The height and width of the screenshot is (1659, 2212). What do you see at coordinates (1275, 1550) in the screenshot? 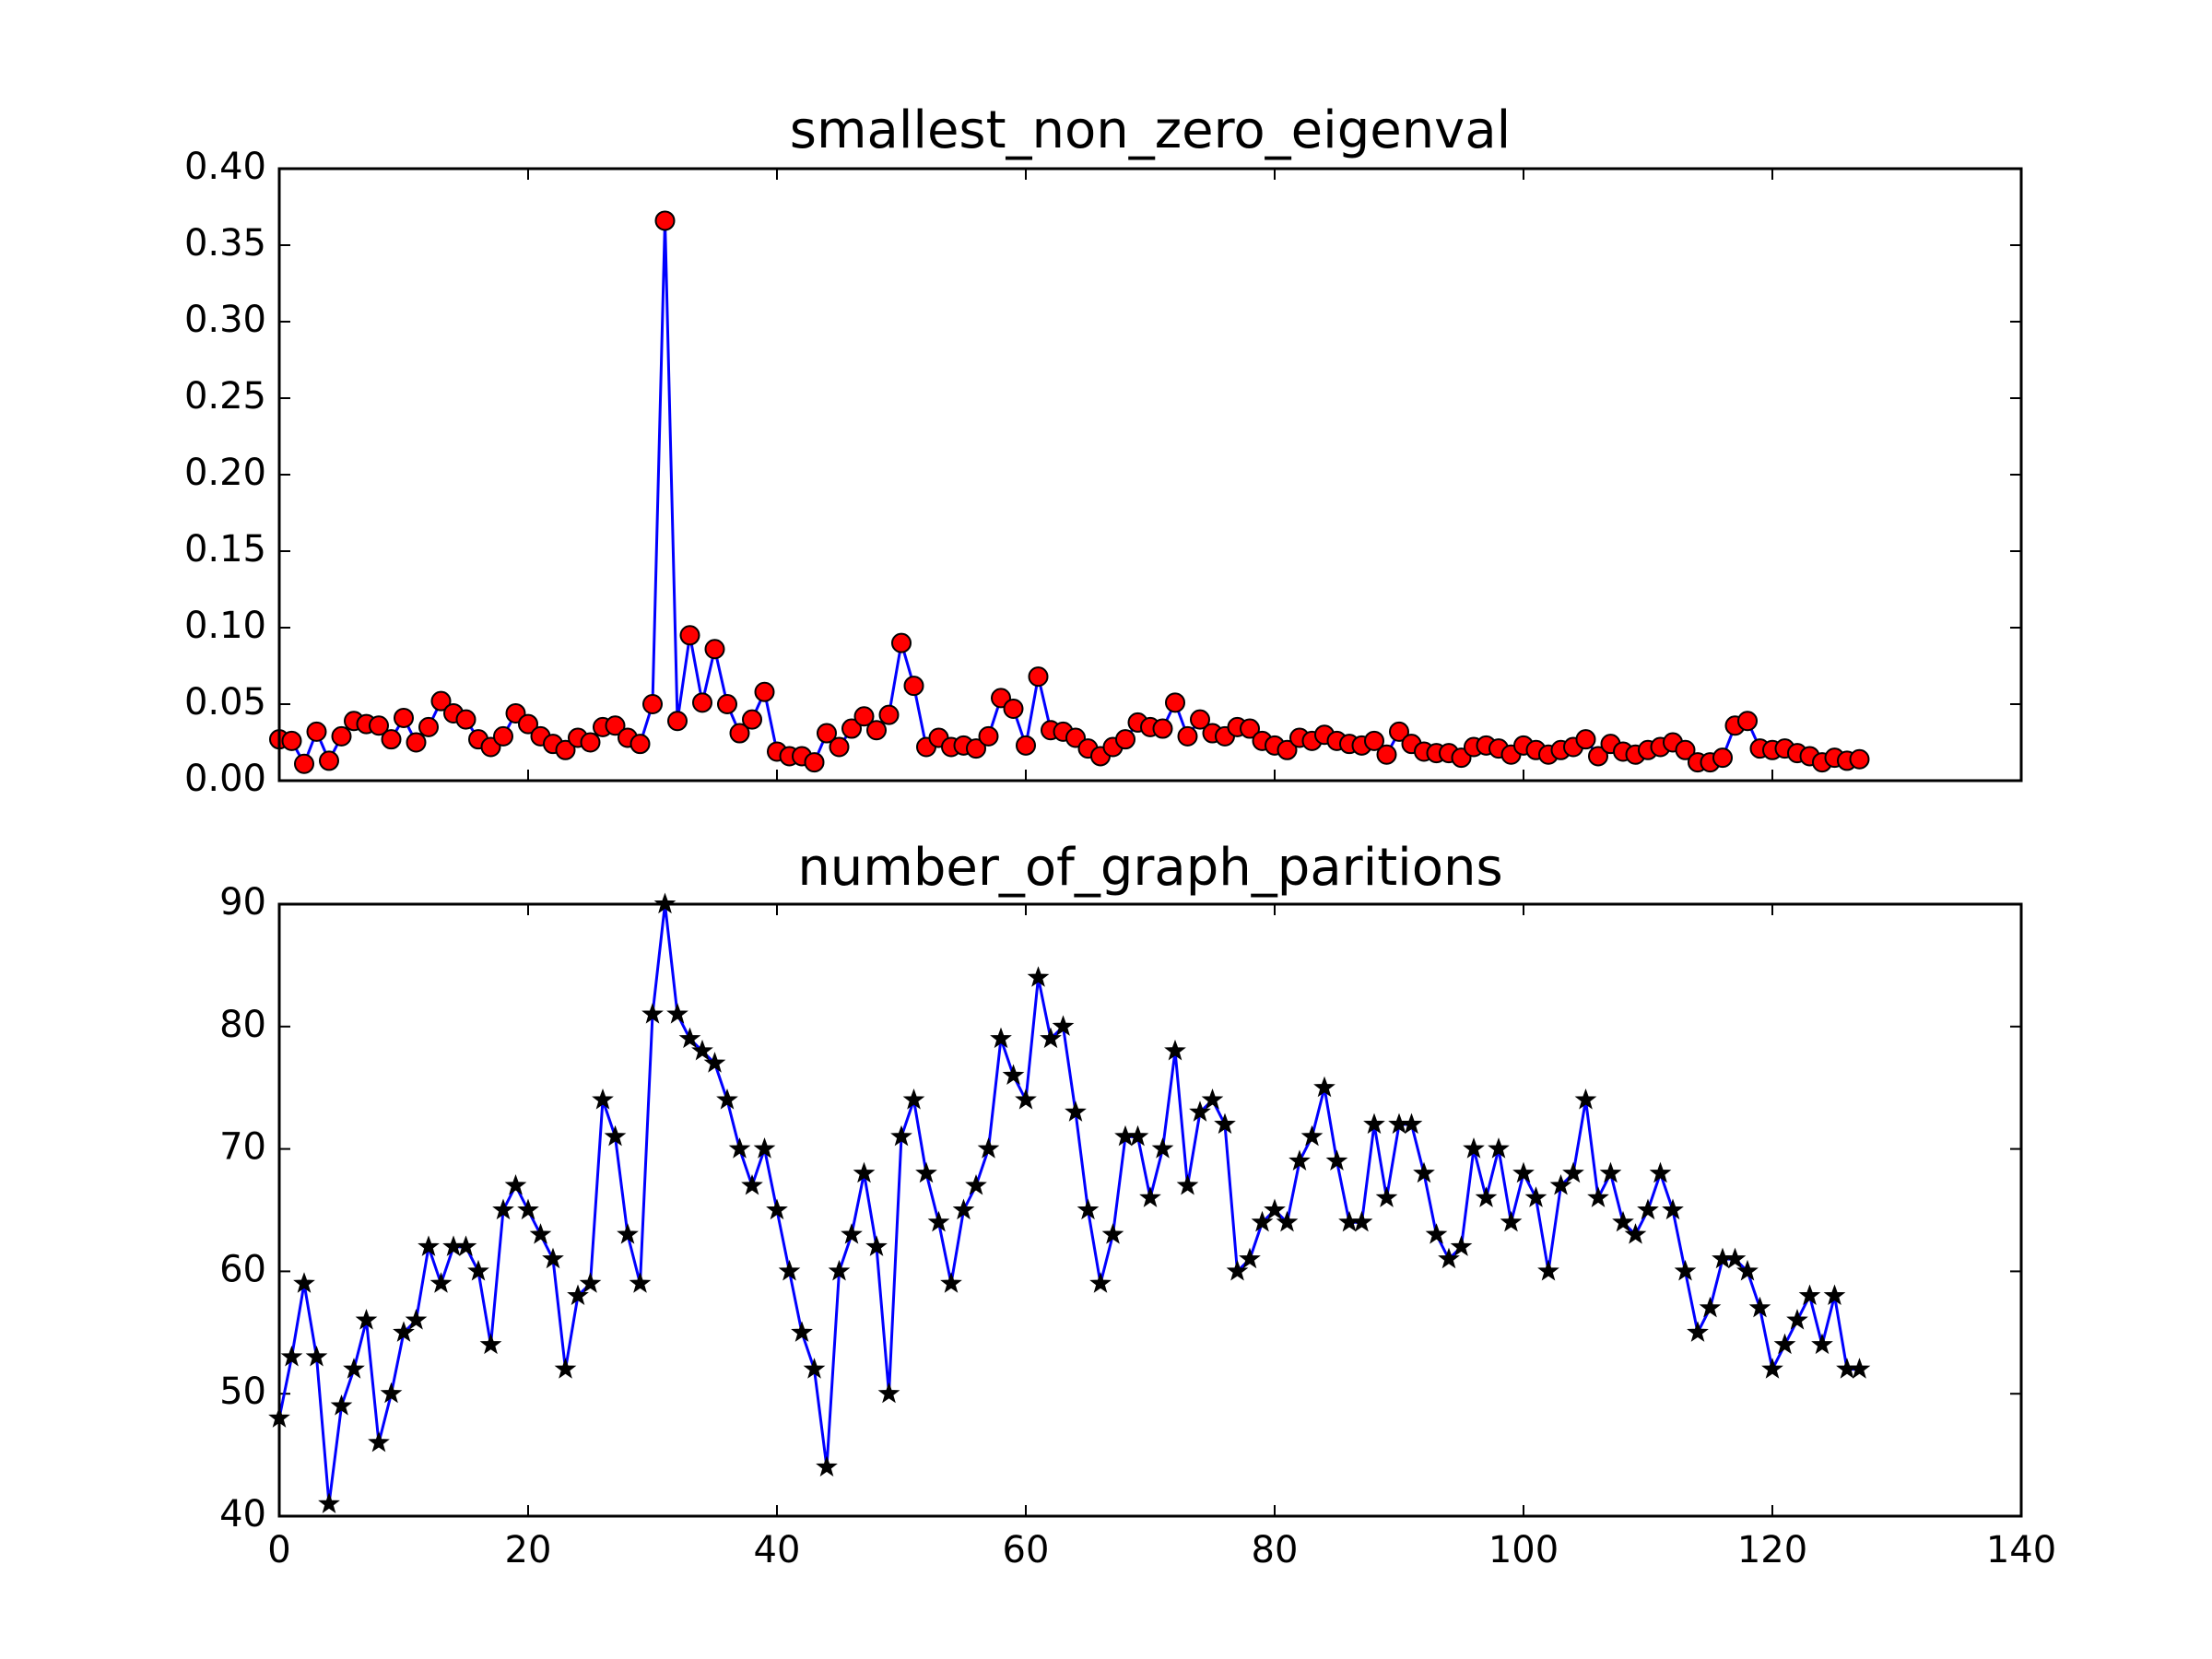
I see `bottom-chart-xtick-label: 80` at bounding box center [1275, 1550].